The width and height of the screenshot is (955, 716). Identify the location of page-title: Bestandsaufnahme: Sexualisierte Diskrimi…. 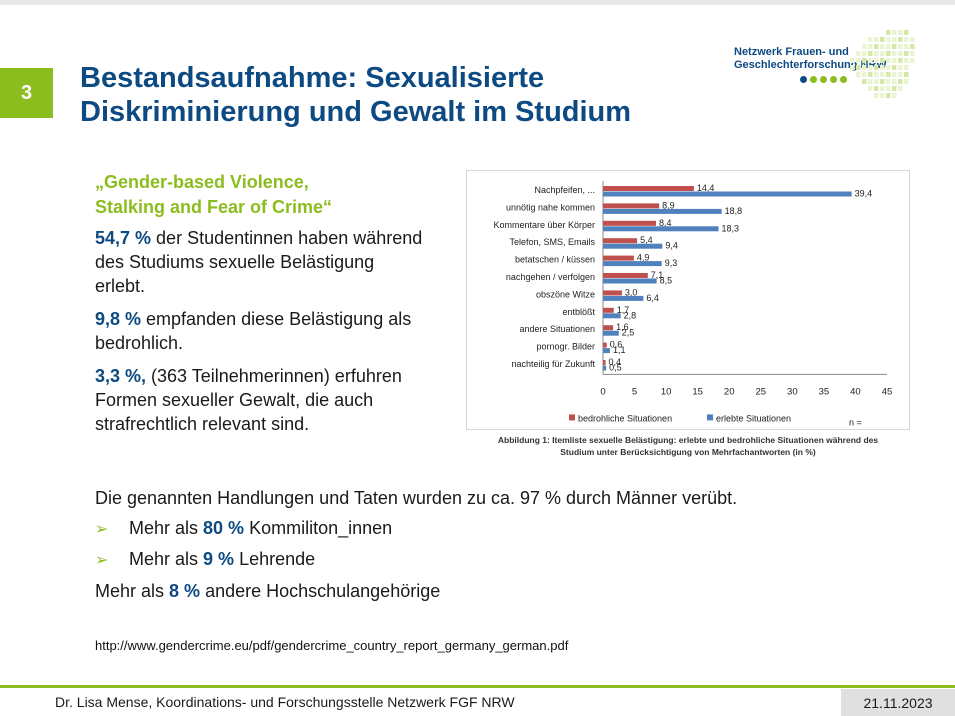
(400, 95).